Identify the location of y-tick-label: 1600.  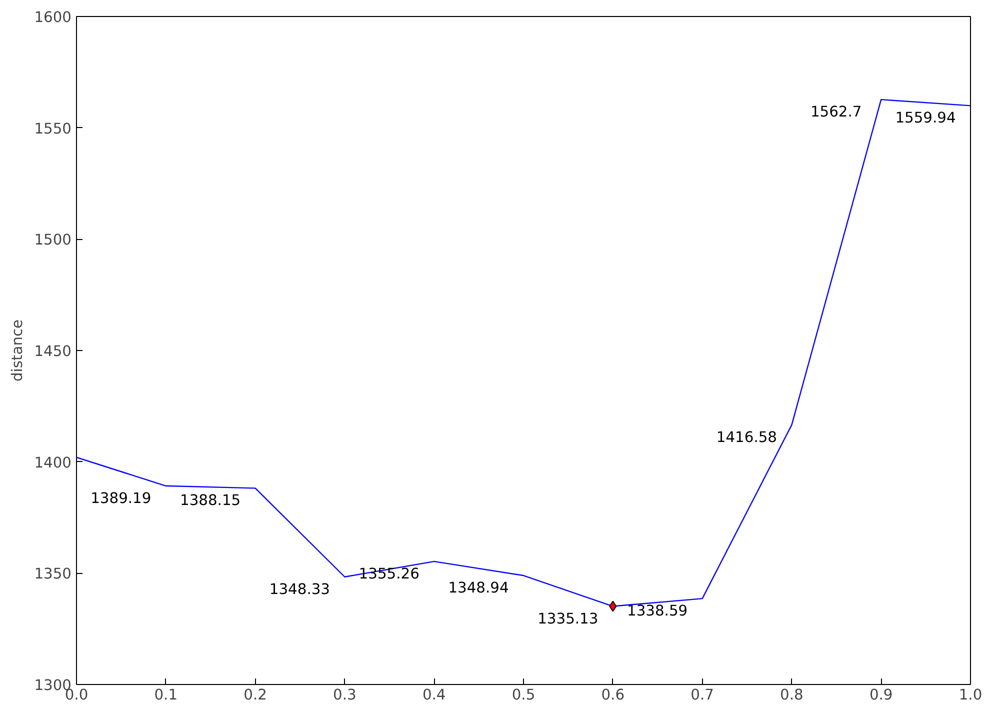
(53, 17).